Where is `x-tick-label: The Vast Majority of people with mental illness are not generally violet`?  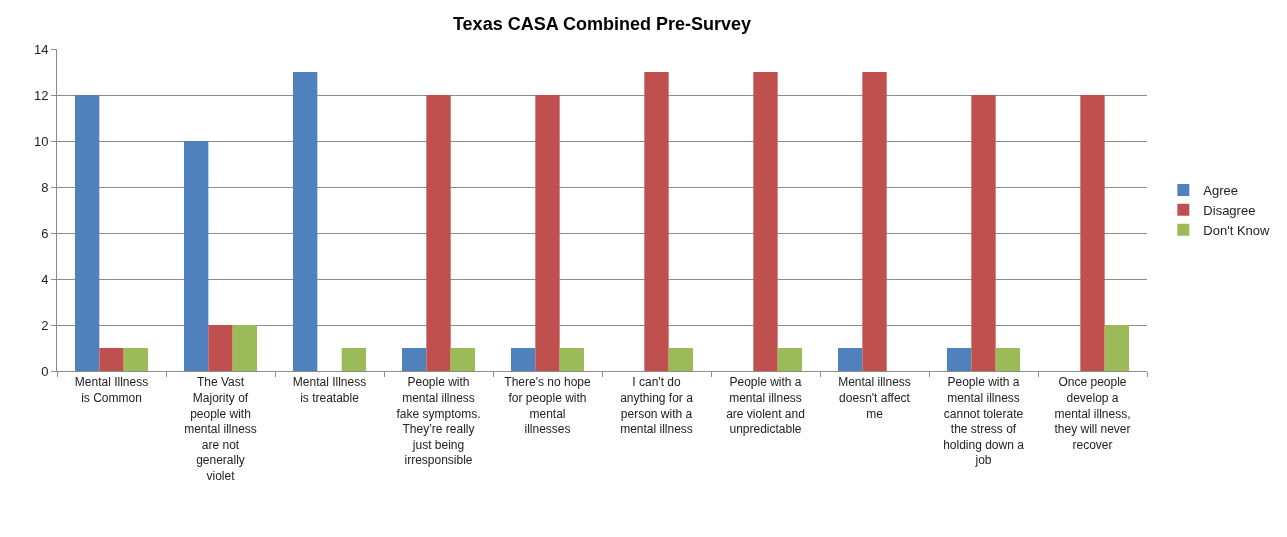 x-tick-label: The Vast Majority of people with mental illness are not generally violet is located at coordinates (220, 429).